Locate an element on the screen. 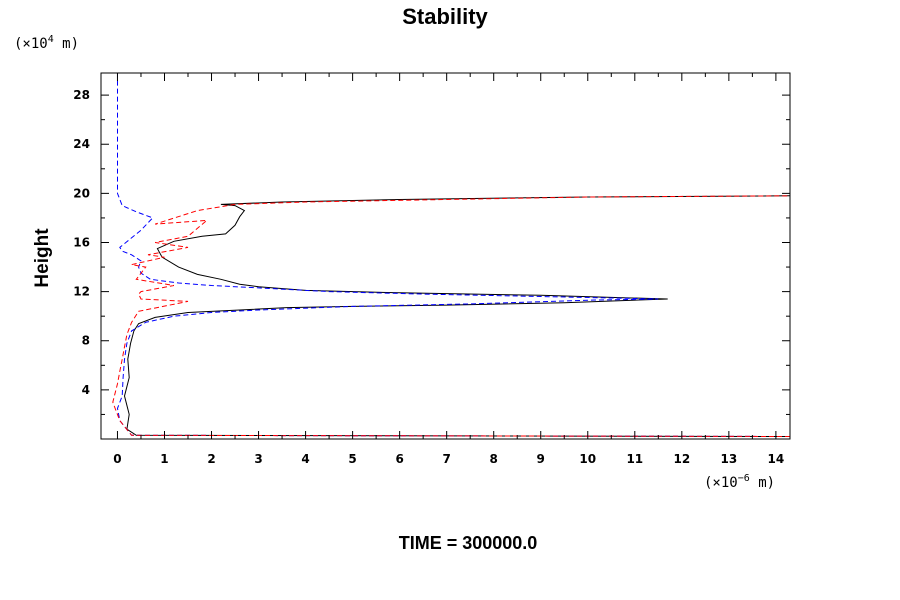 The image size is (900, 600). y-tick-label: 4 is located at coordinates (86, 390).